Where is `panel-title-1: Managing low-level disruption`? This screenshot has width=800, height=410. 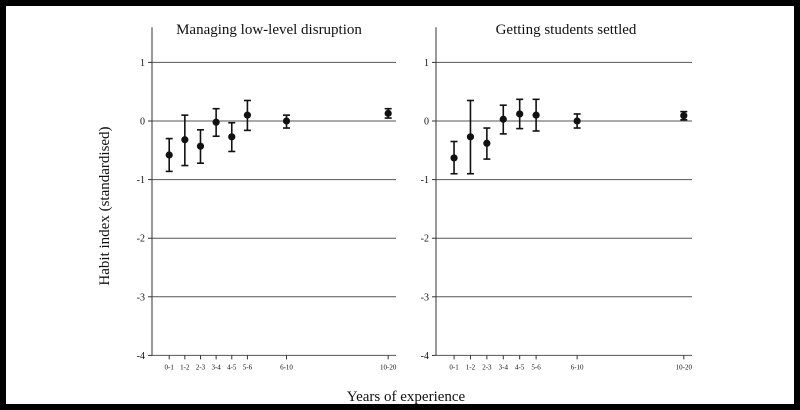
panel-title-1: Managing low-level disruption is located at coordinates (269, 30).